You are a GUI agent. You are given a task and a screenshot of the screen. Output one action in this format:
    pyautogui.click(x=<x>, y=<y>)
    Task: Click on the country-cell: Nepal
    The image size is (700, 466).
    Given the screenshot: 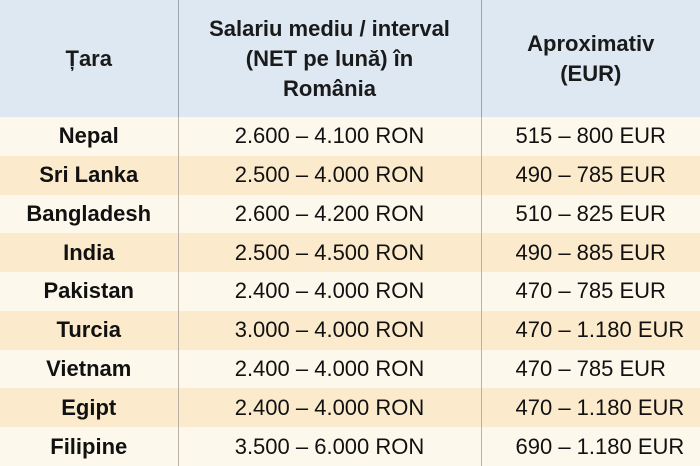 What is the action you would take?
    pyautogui.click(x=89, y=136)
    